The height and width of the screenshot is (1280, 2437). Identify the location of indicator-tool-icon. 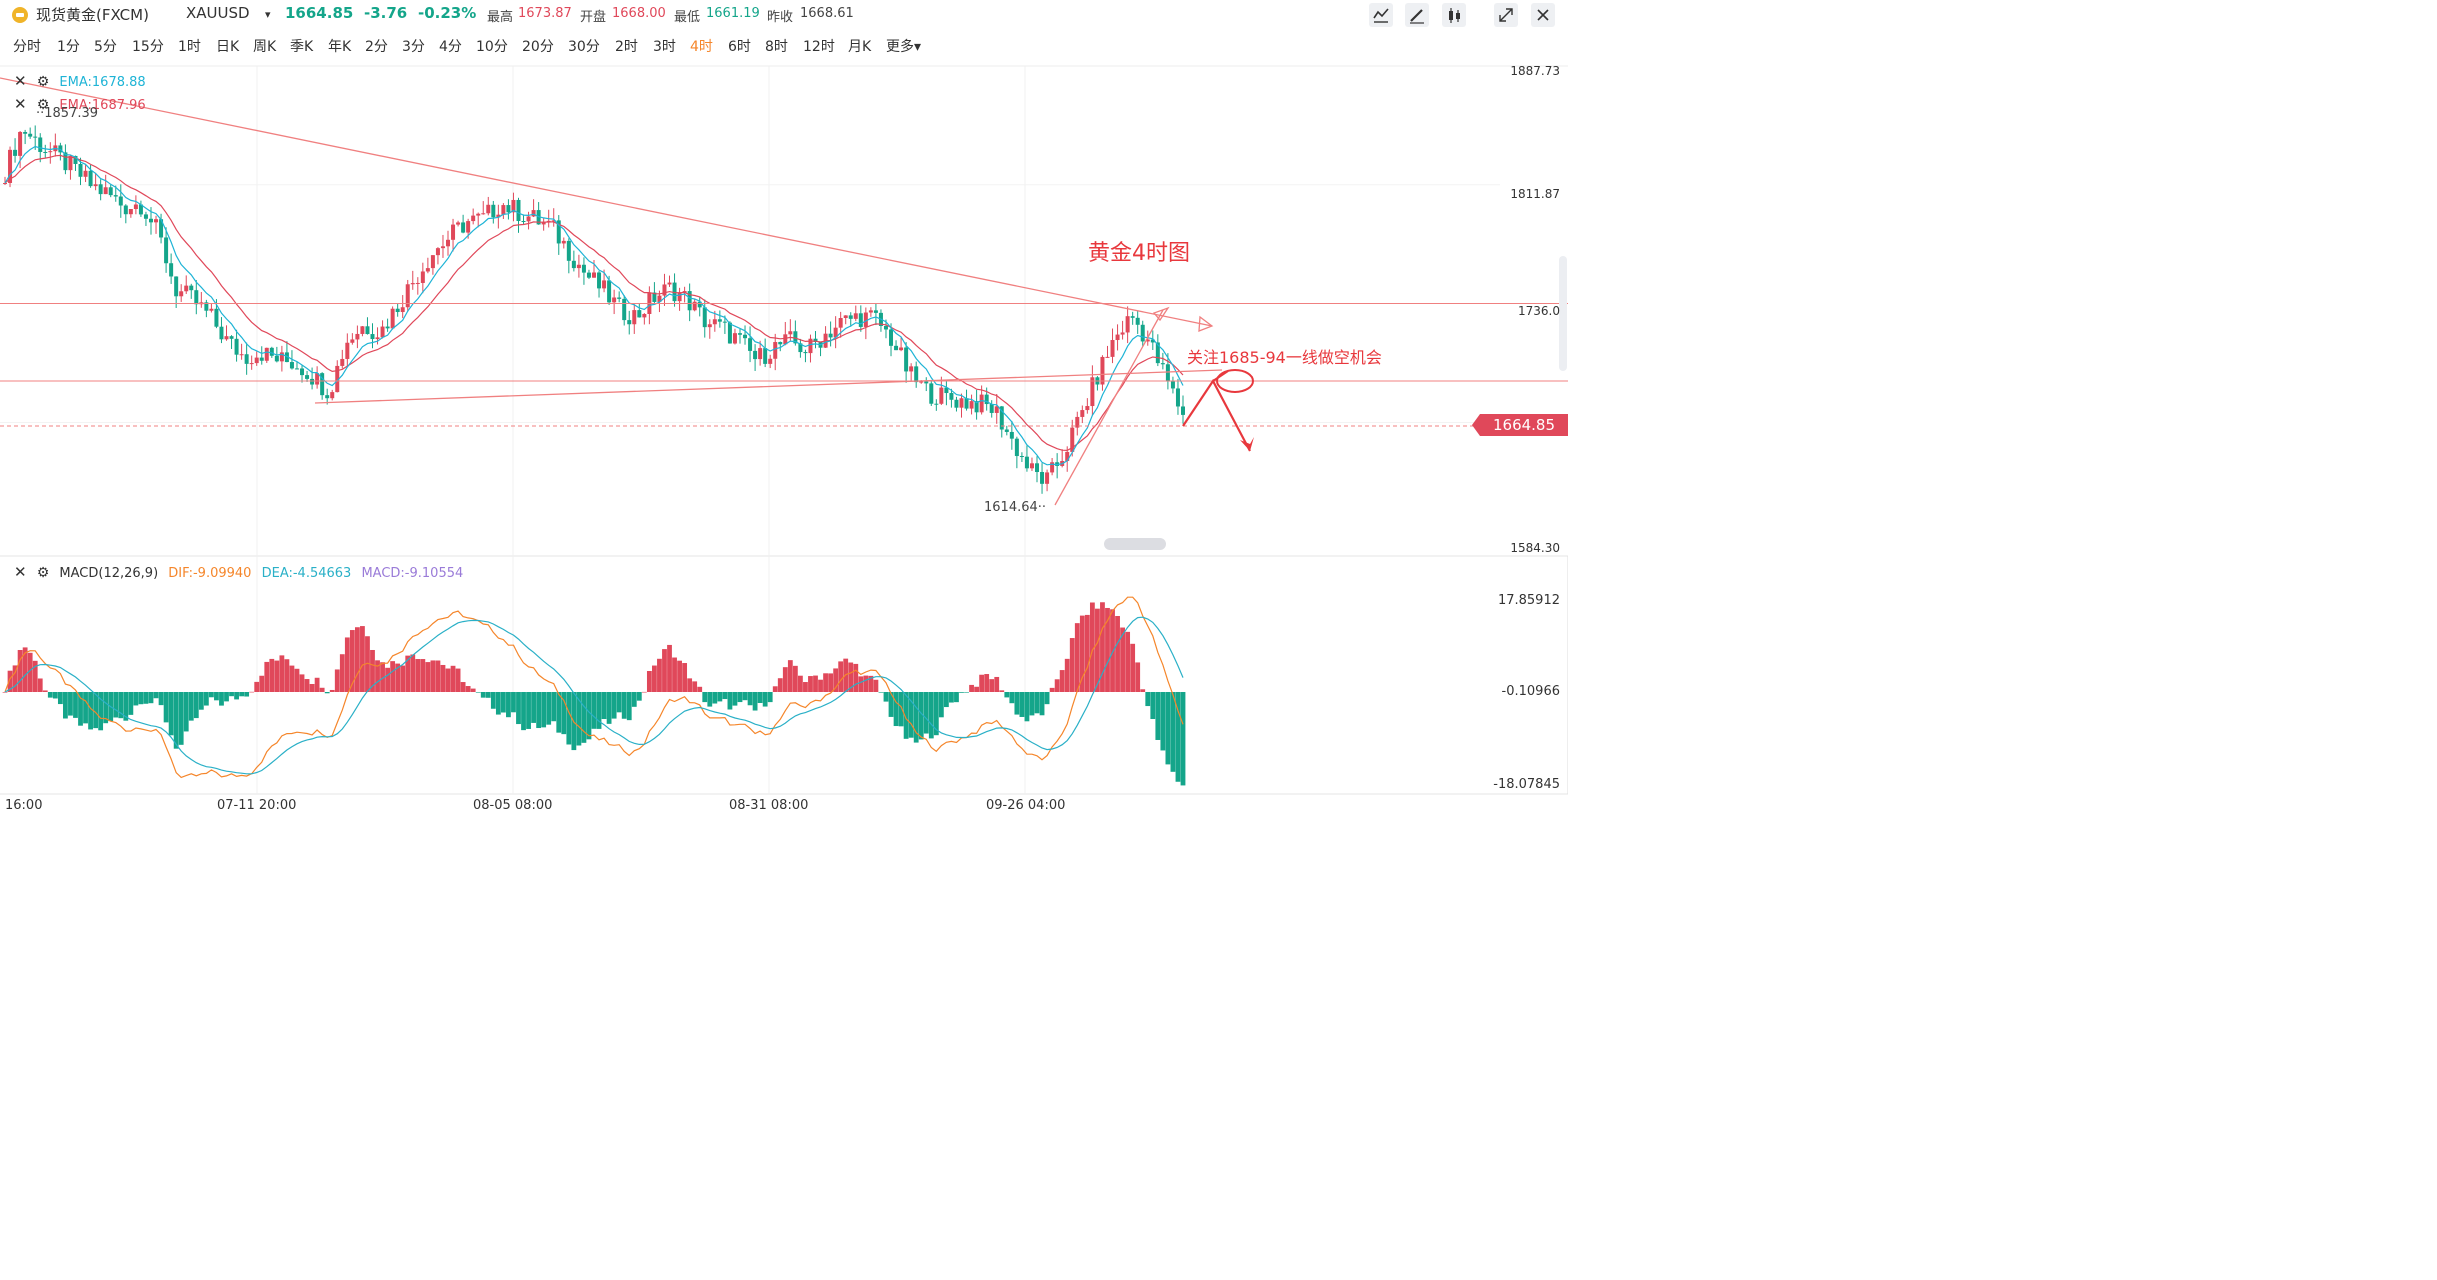
(1381, 15).